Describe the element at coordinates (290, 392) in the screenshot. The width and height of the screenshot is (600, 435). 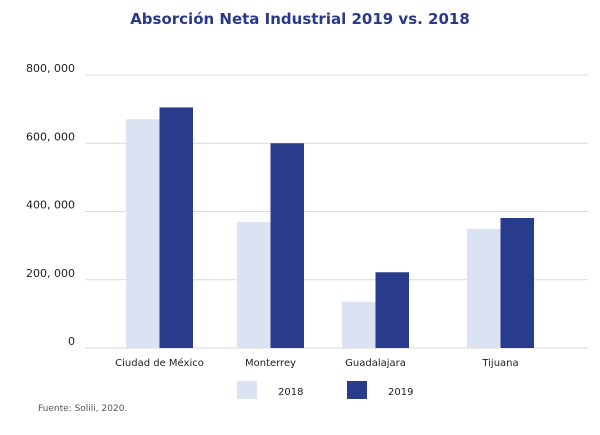
I see `legend-label: 2018` at that location.